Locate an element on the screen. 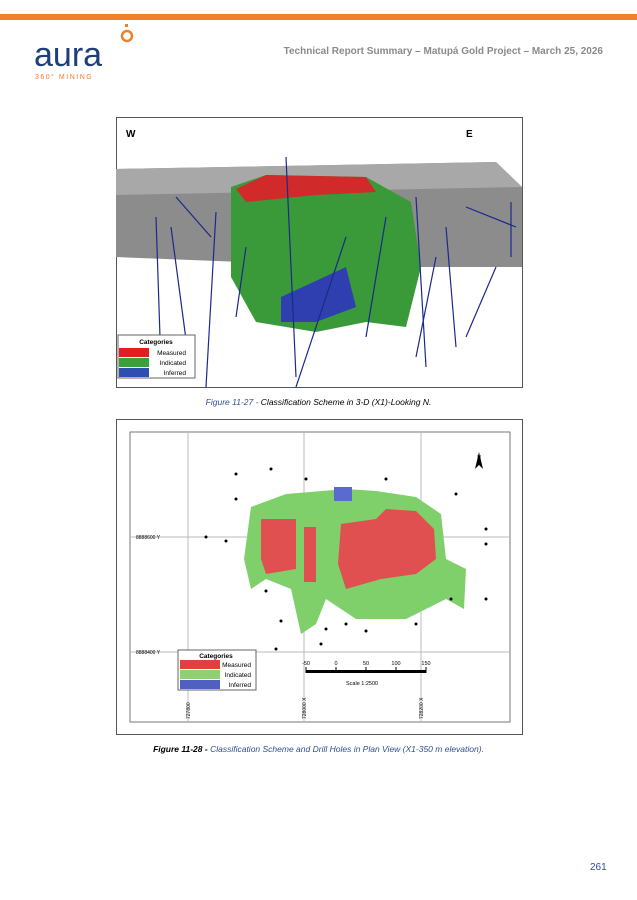 The height and width of the screenshot is (900, 637). logo: aura 360° MINING is located at coordinates (84, 52).